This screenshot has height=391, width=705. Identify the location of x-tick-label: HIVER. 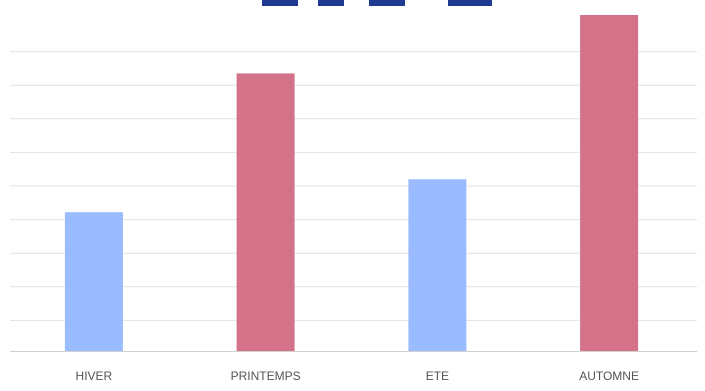
(94, 376).